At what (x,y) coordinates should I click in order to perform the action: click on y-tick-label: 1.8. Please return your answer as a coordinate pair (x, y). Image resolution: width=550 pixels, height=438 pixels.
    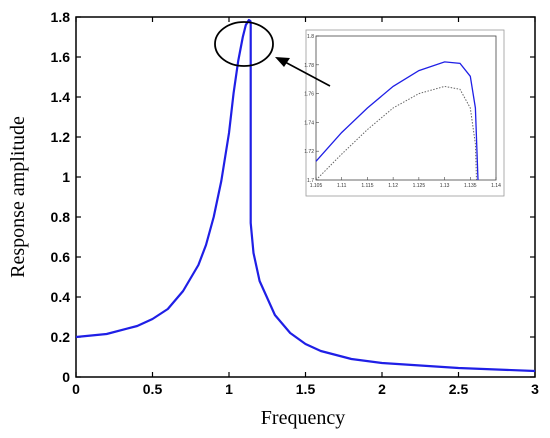
    Looking at the image, I should click on (61, 17).